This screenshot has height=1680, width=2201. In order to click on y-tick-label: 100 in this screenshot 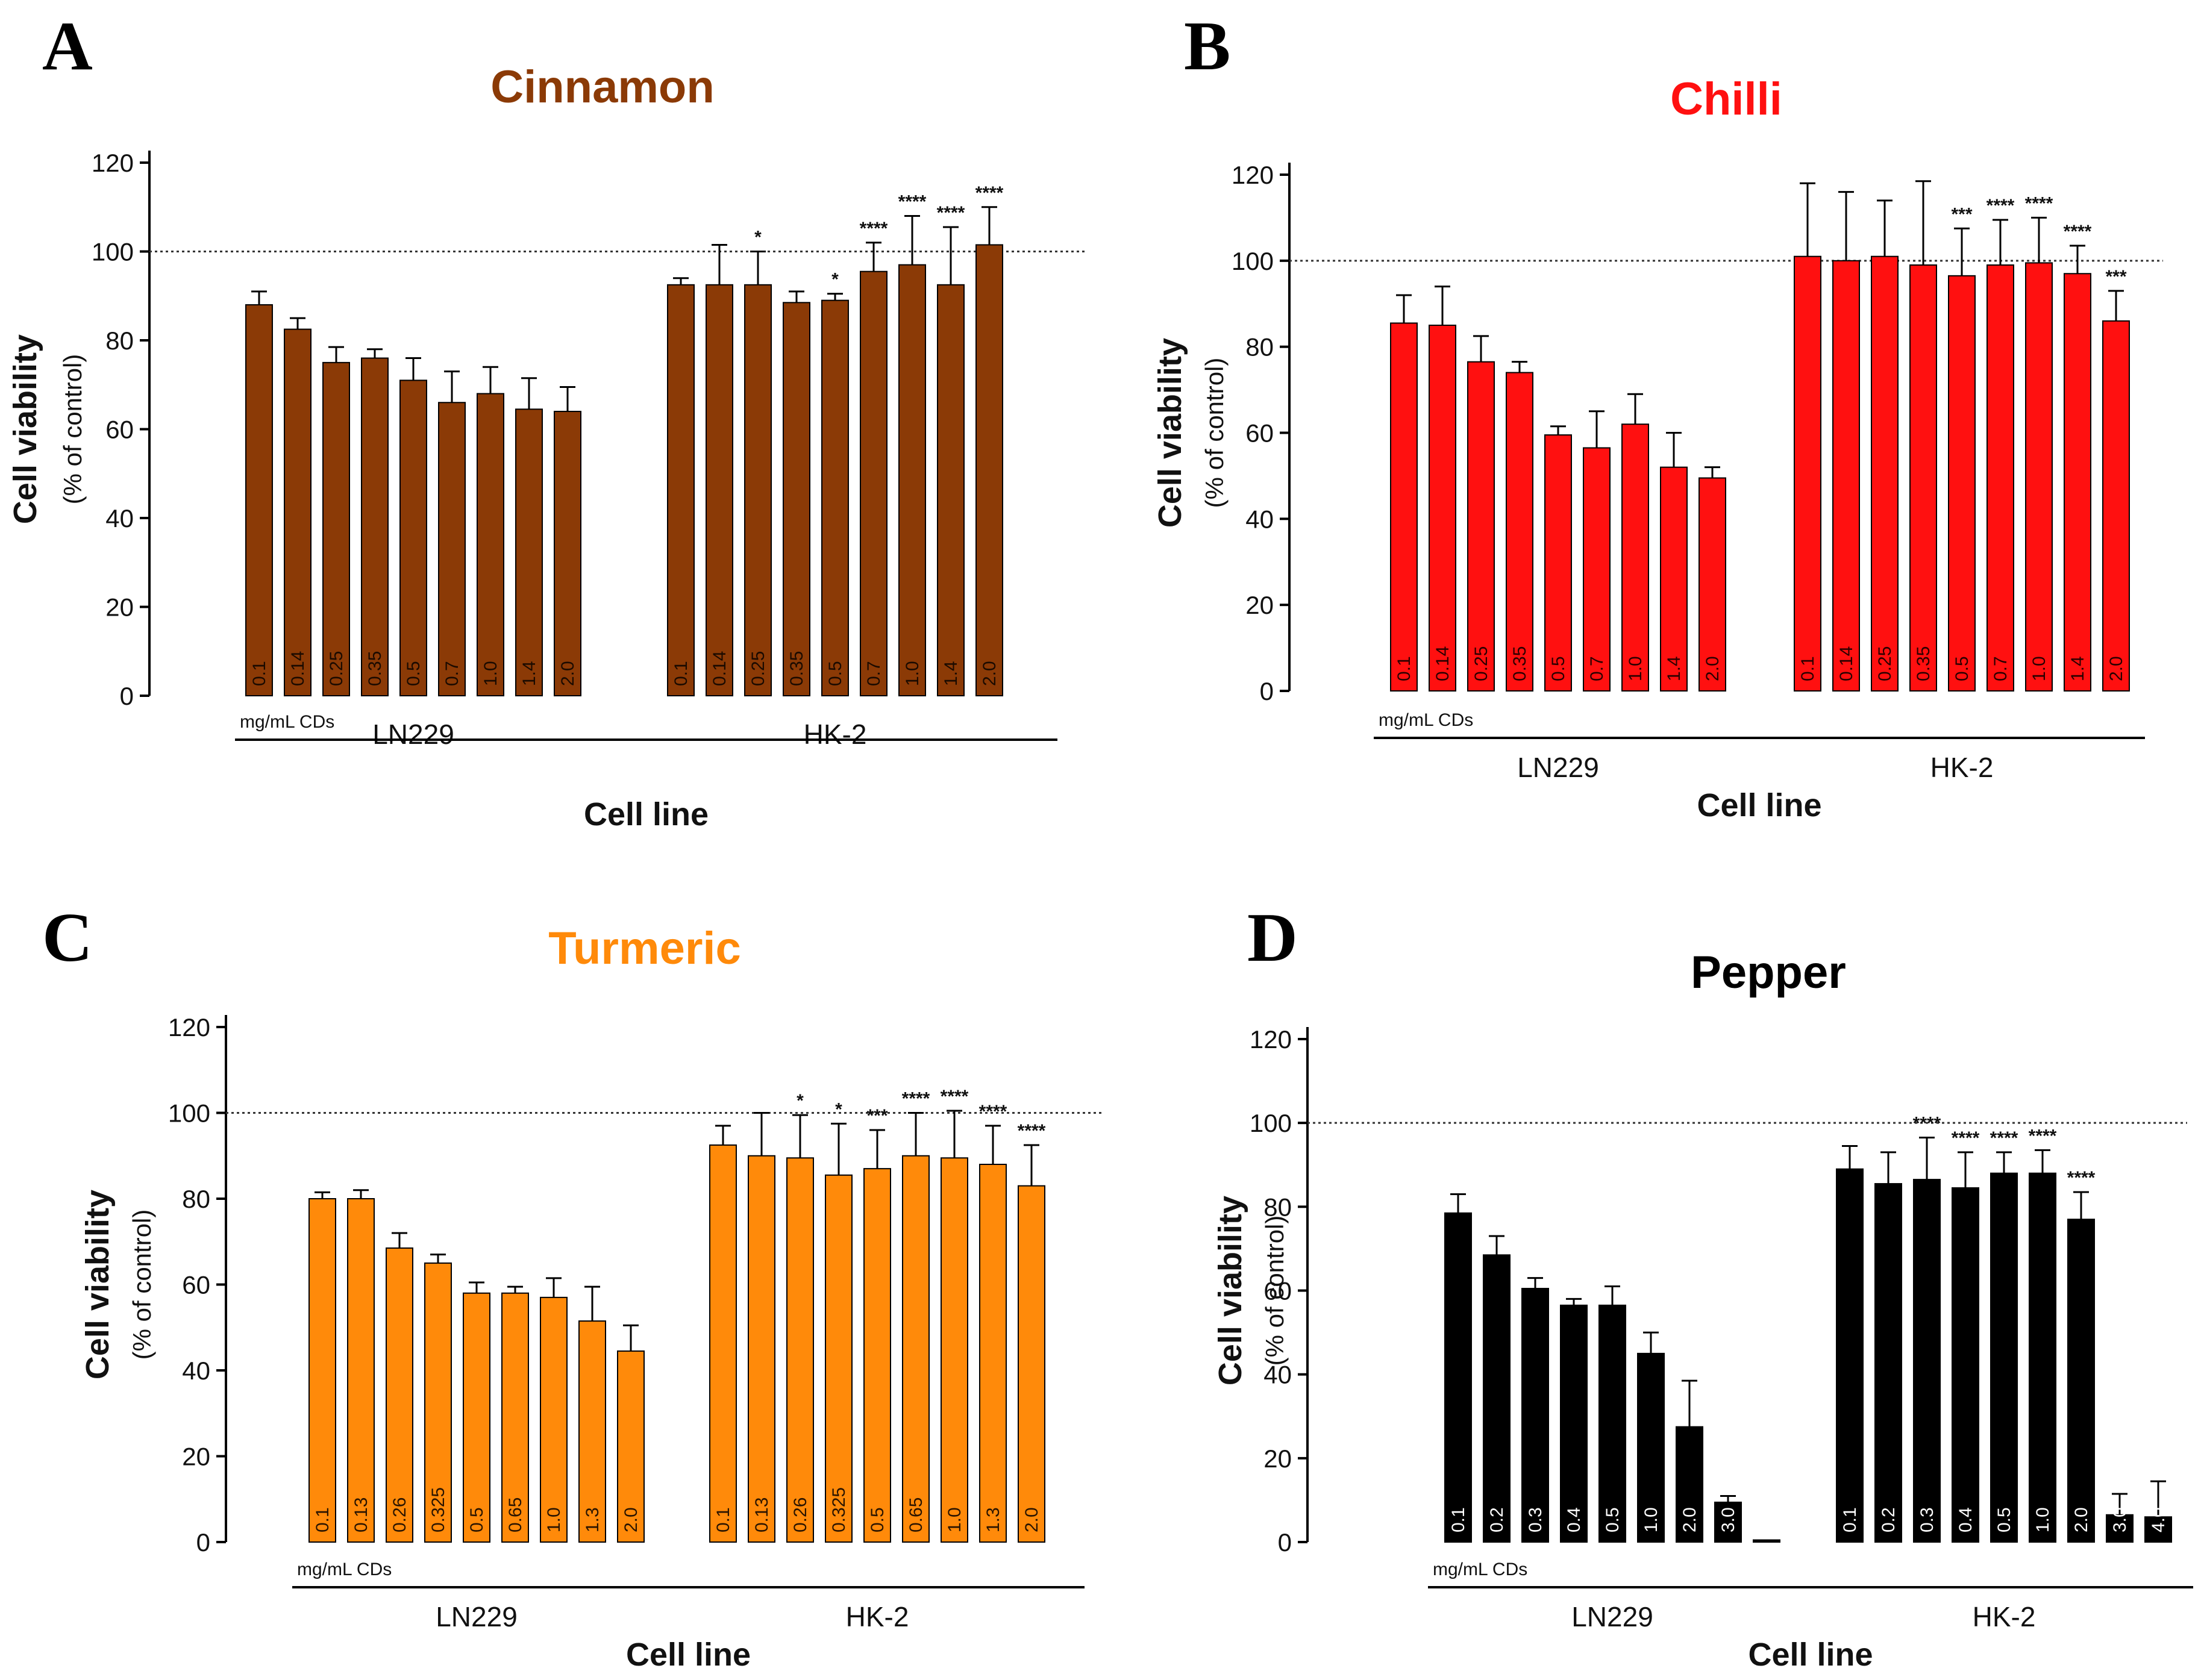, I will do `click(189, 1113)`.